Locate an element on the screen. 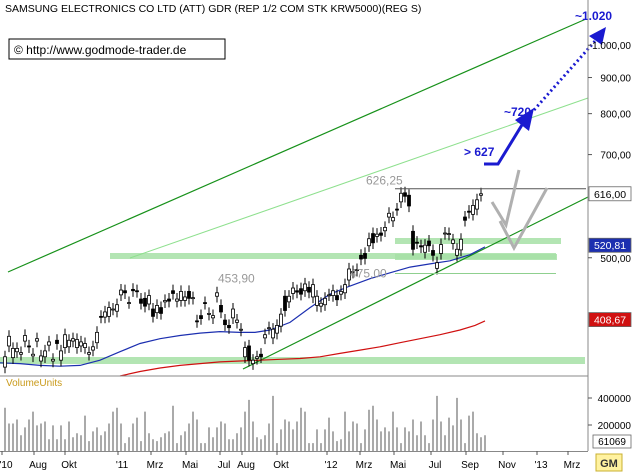 The image size is (632, 473). price-badge: 408,67 is located at coordinates (610, 319).